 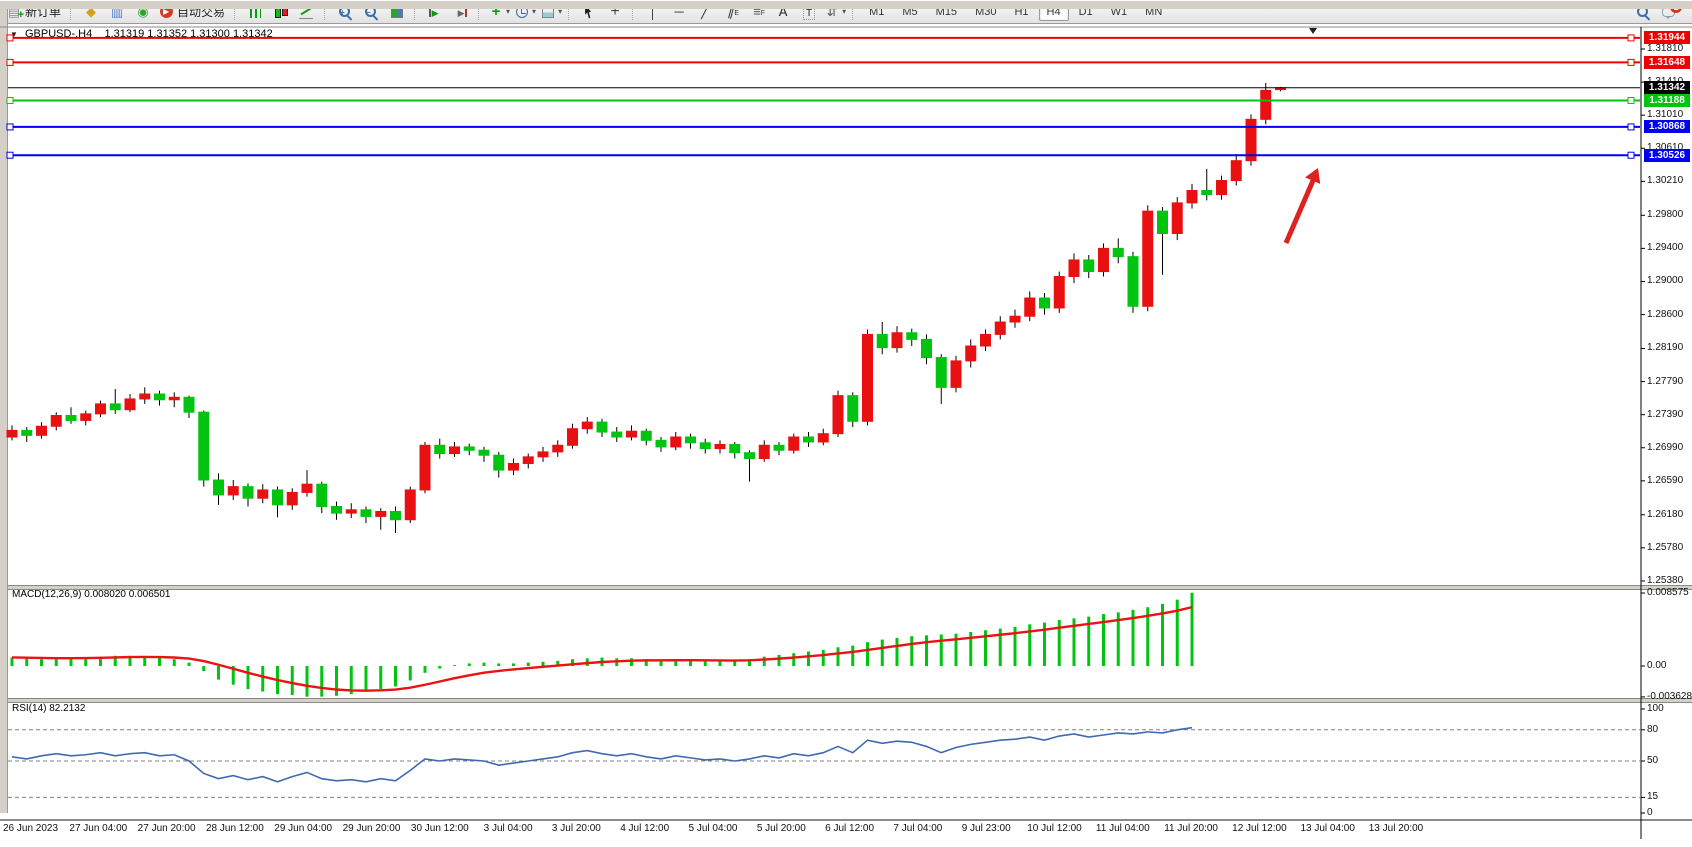 I want to click on time-axis-label: 7 Jul 04:00, so click(x=918, y=828).